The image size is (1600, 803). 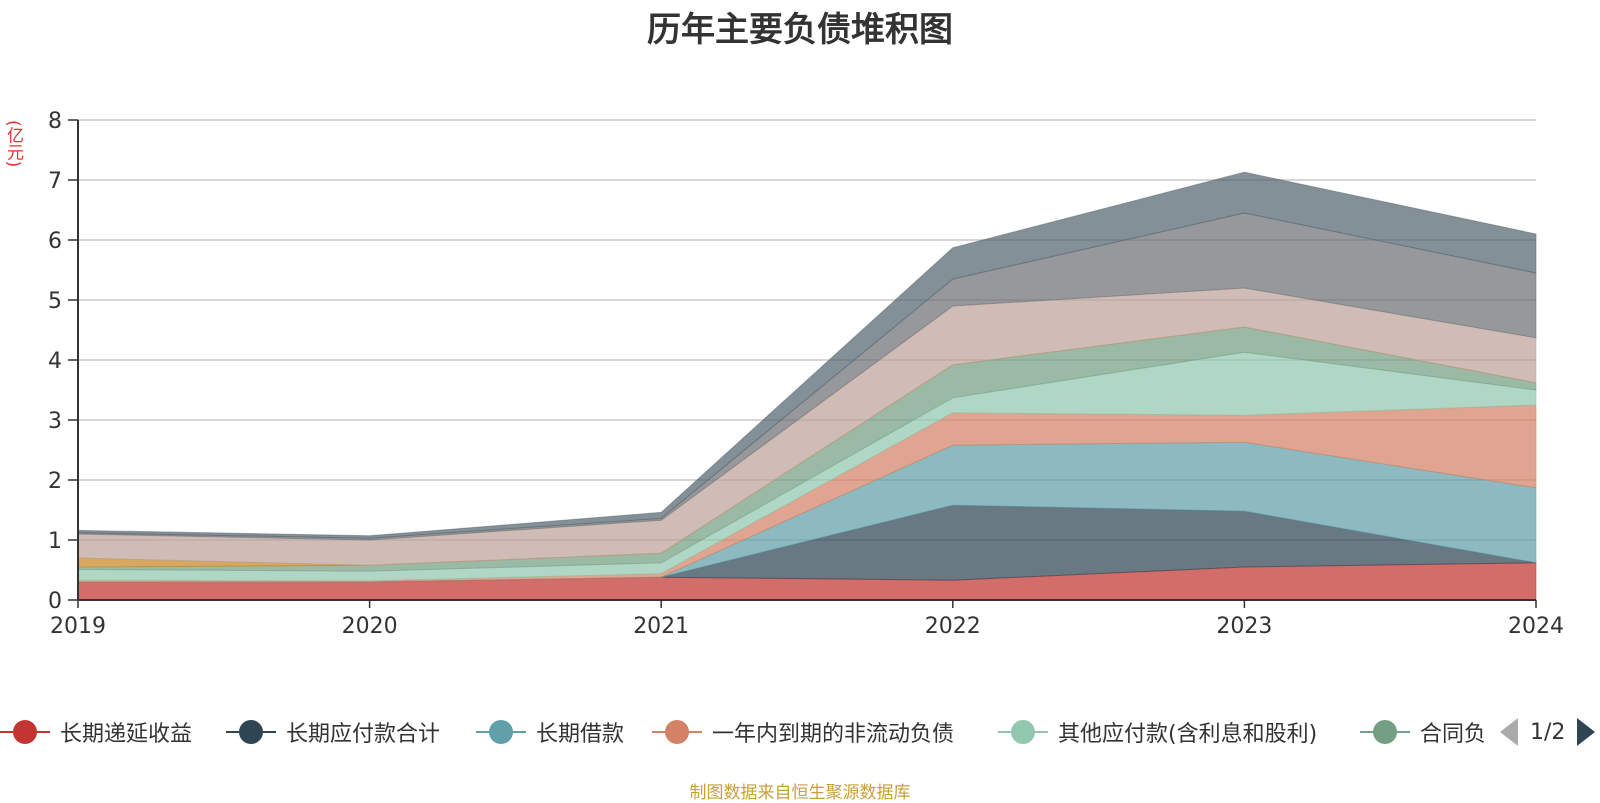 I want to click on x-tick-label: 2022, so click(x=953, y=626).